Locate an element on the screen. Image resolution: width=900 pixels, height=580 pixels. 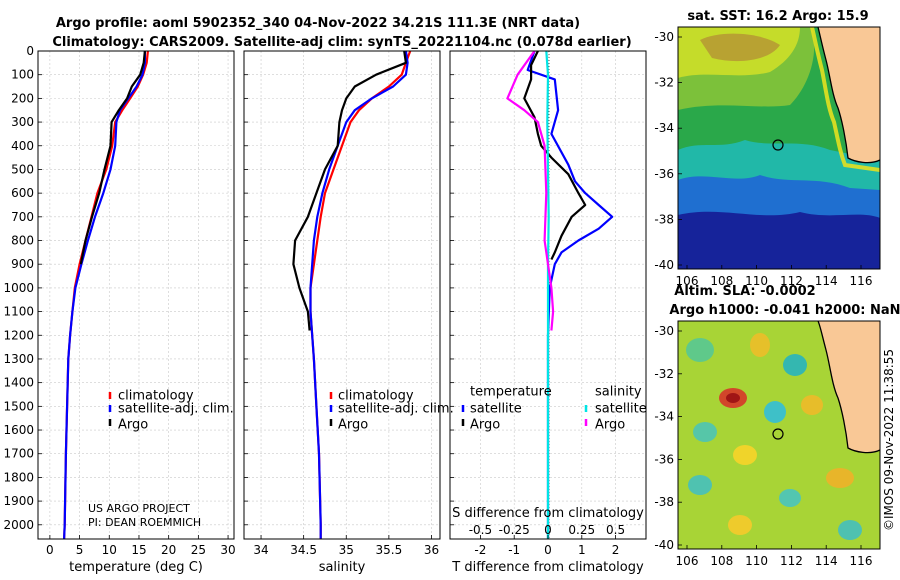
sst-map-title: sat. SST: 16.2 Argo: 15.9 is located at coordinates (777, 16).